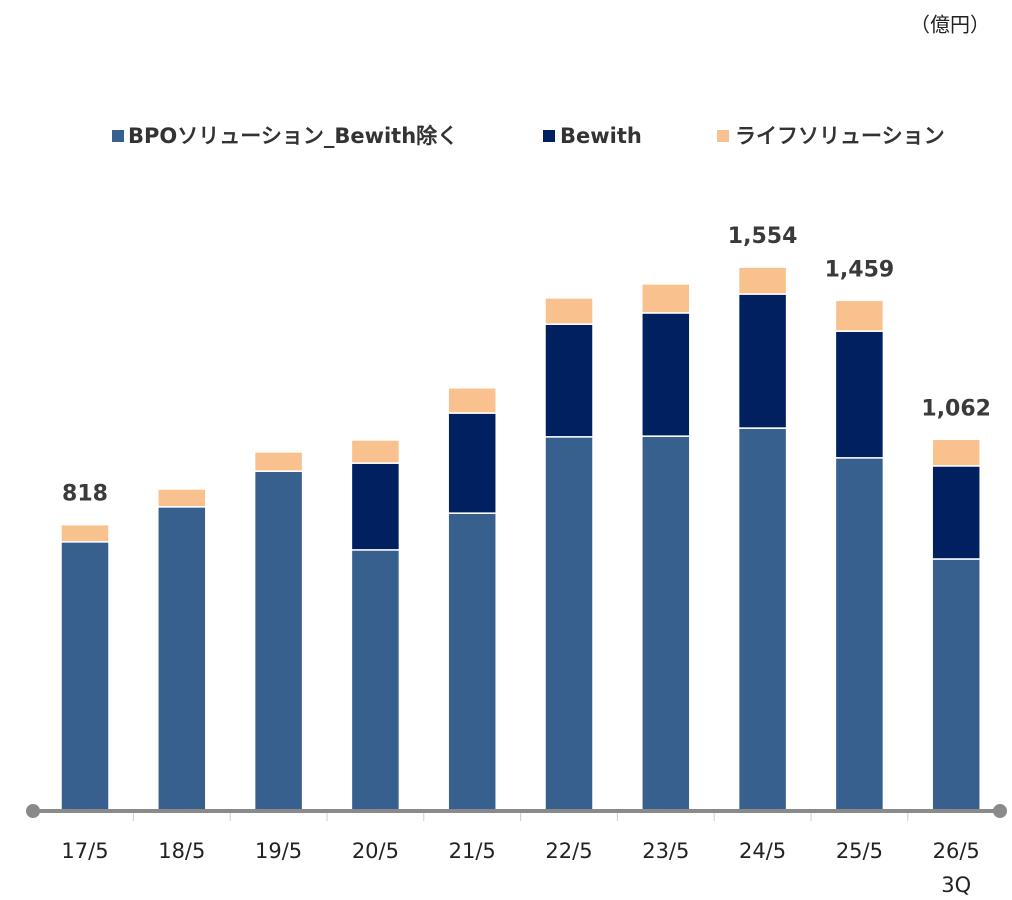  I want to click on x-tick-label: 22/5, so click(568, 851).